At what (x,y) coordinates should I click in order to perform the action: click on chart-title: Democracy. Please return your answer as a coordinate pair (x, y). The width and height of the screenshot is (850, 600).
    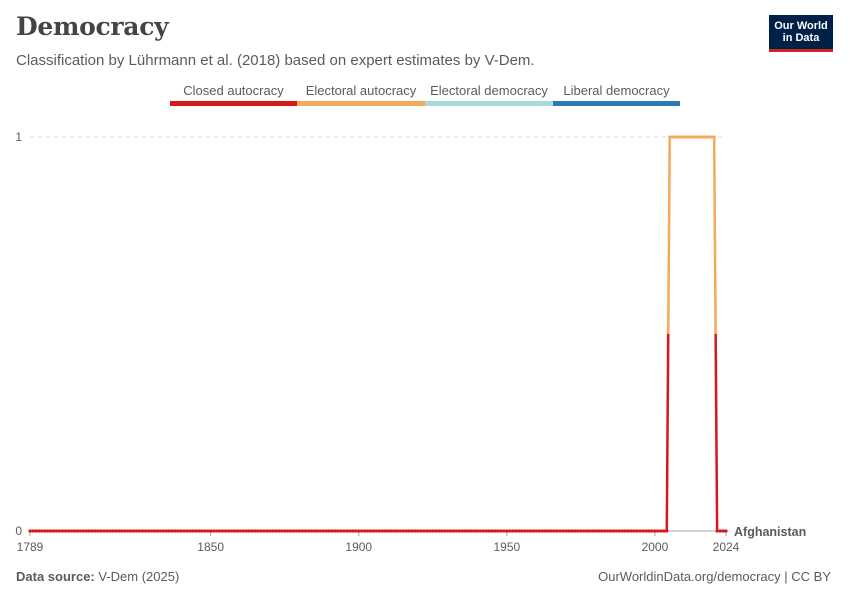
    Looking at the image, I should click on (92, 26).